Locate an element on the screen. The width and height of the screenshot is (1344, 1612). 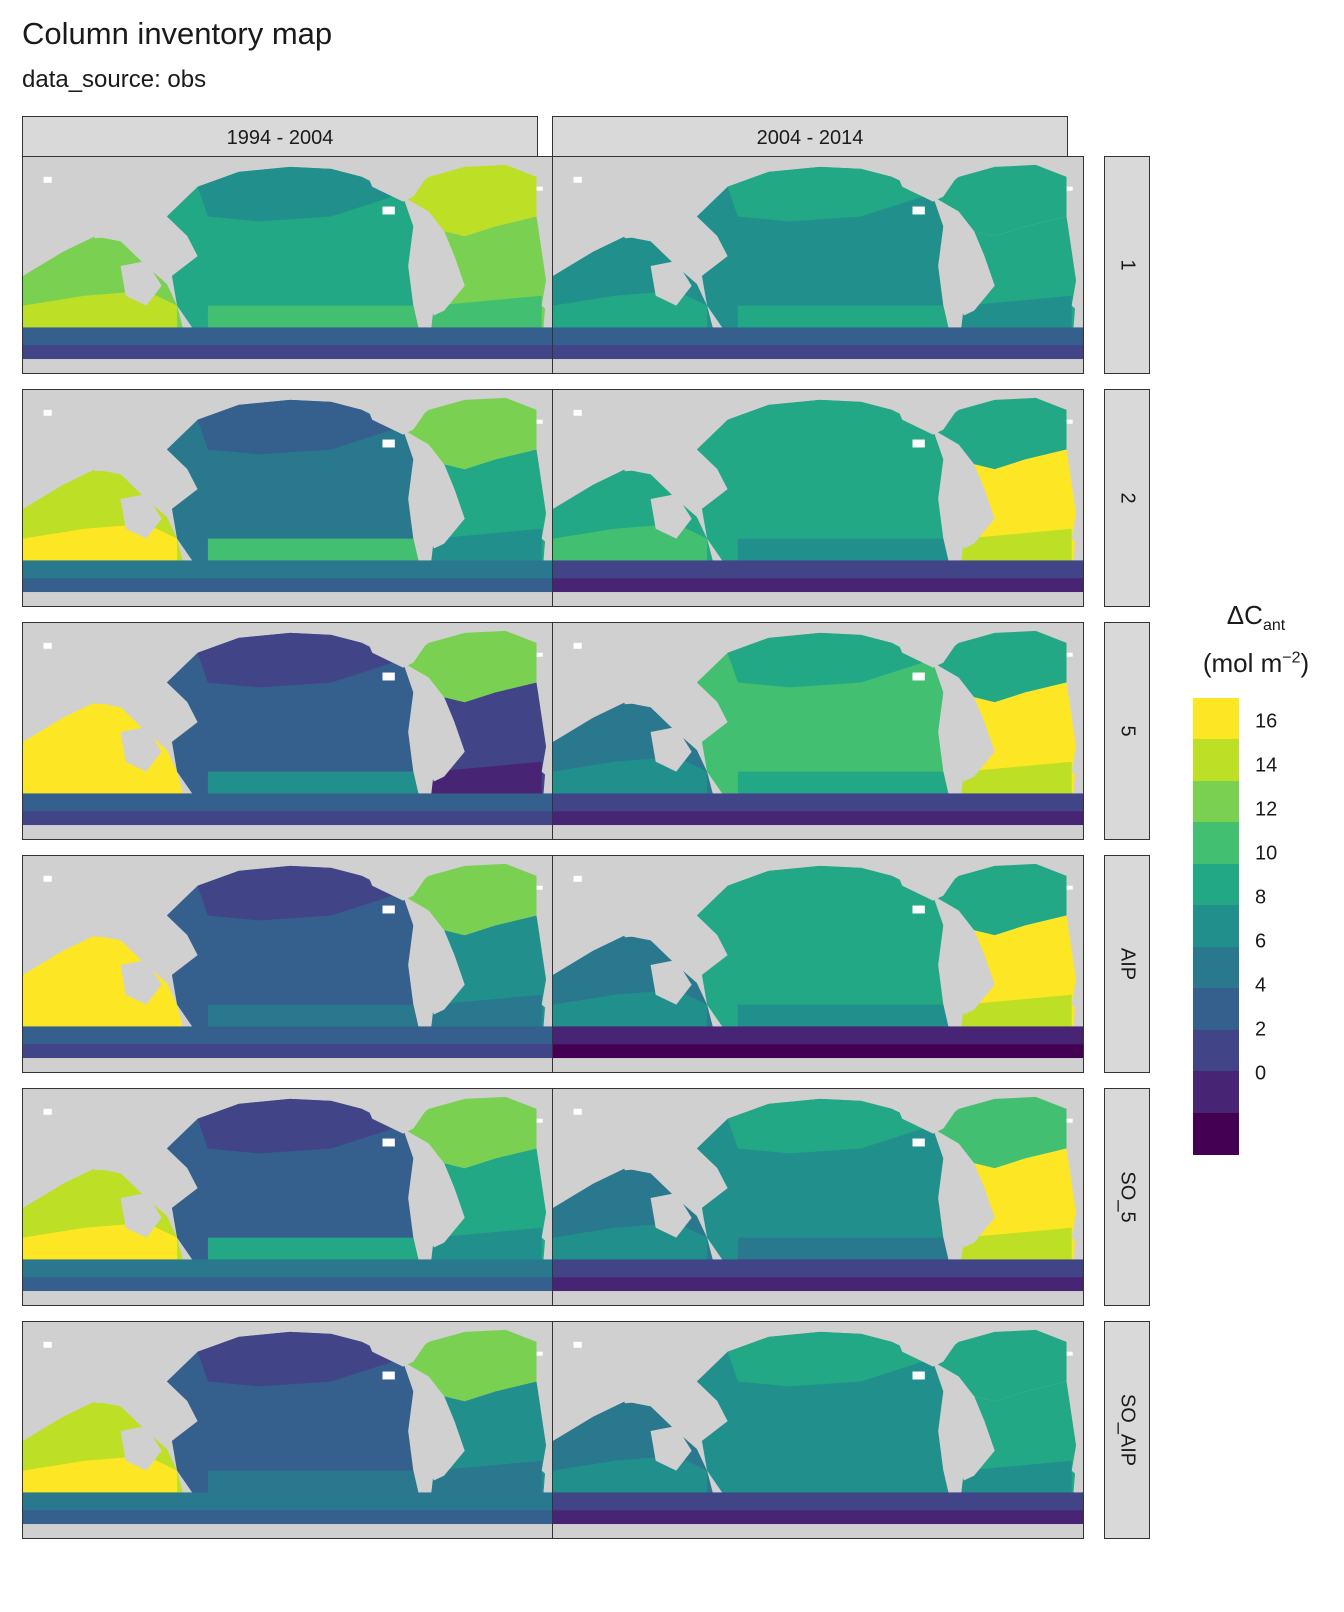
legend-tick-label: 8 is located at coordinates (1261, 897).